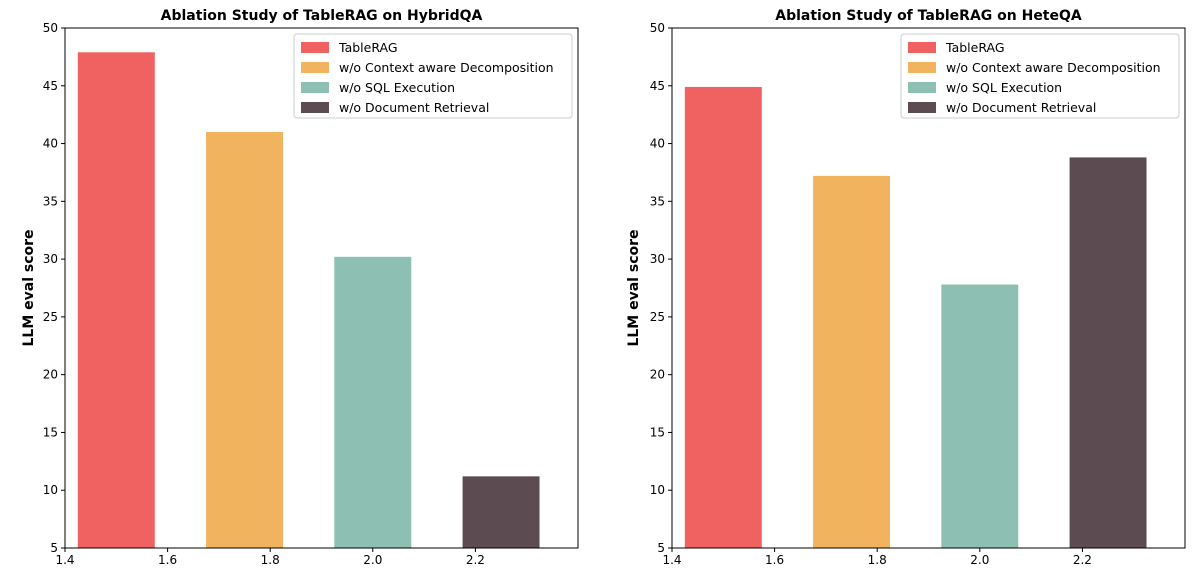 Image resolution: width=1203 pixels, height=580 pixels. I want to click on chart-title: Ablation Study of TableRAG on HeteQA, so click(928, 16).